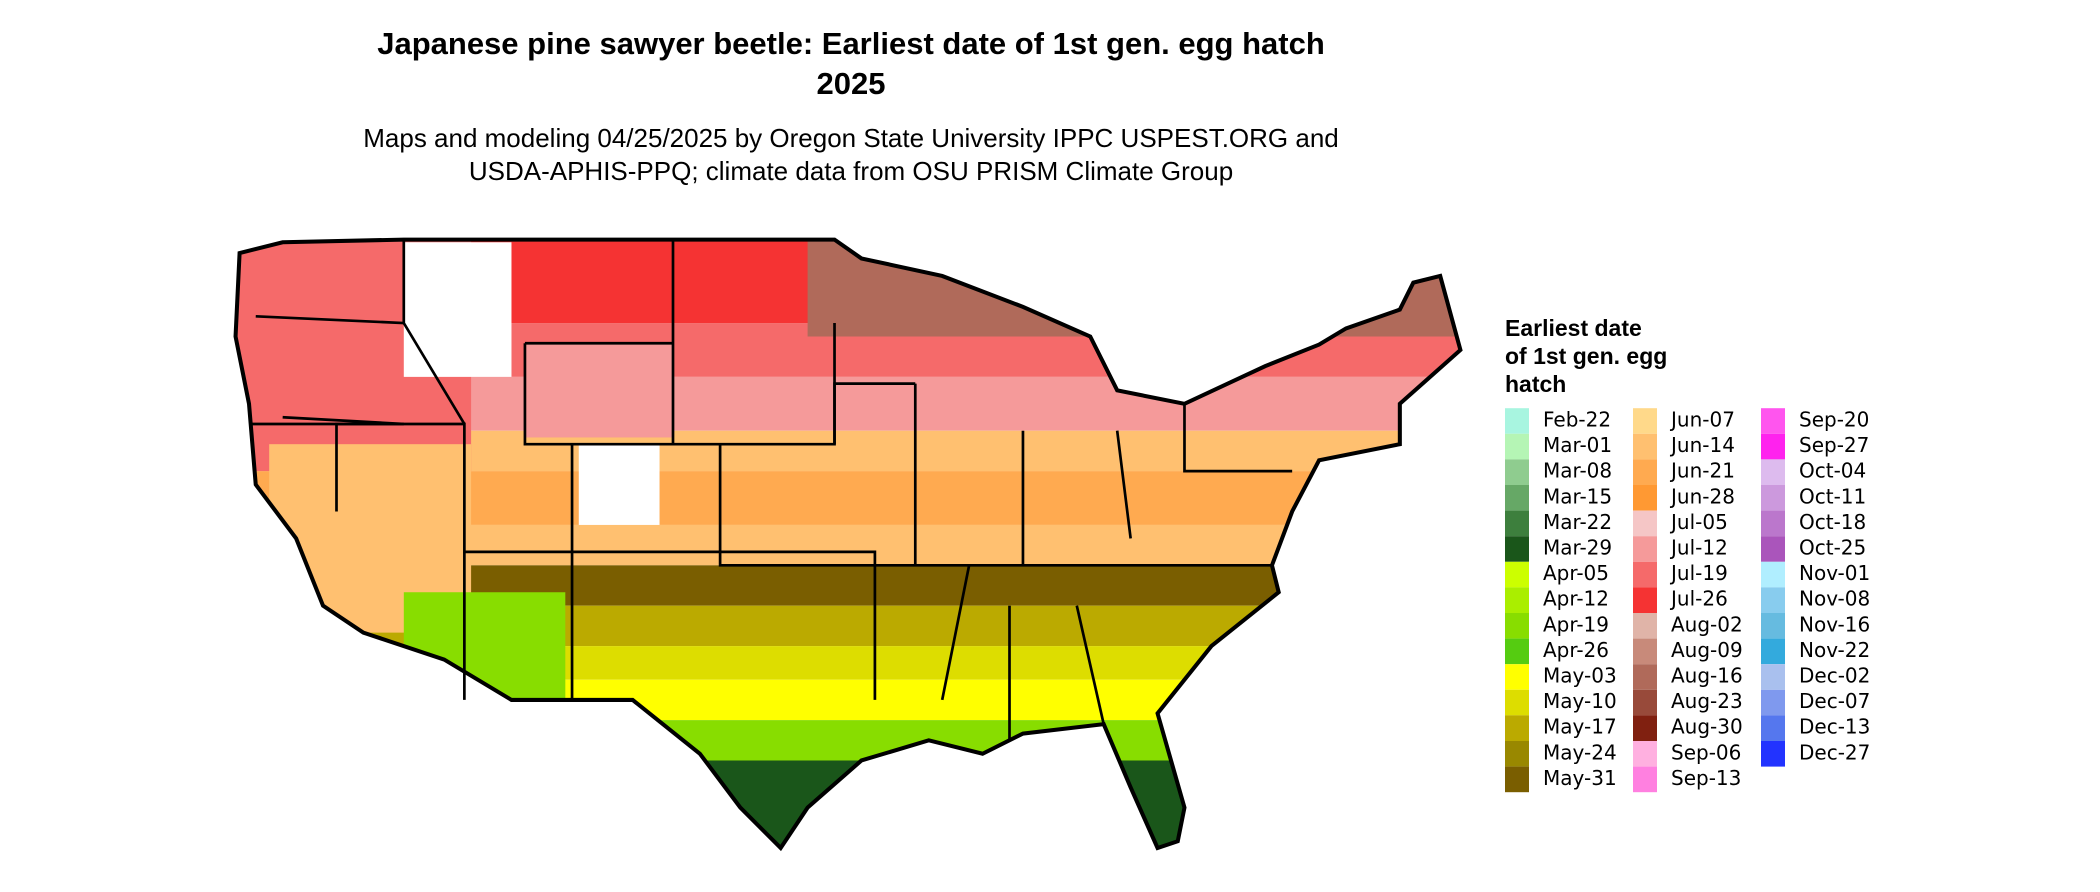 This screenshot has height=892, width=2100. Describe the element at coordinates (1834, 650) in the screenshot. I see `legend-label: Nov-22` at that location.